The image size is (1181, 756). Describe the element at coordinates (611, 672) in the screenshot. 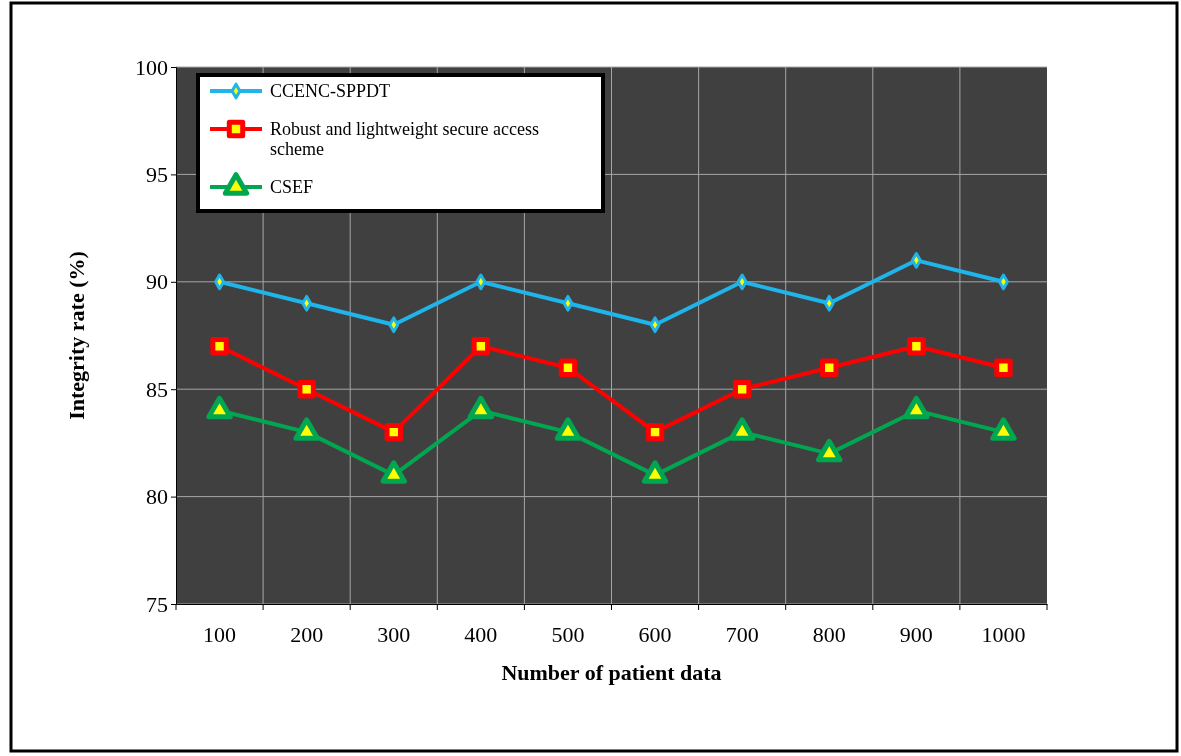

I see `x-axis-title: Number of patient data` at that location.